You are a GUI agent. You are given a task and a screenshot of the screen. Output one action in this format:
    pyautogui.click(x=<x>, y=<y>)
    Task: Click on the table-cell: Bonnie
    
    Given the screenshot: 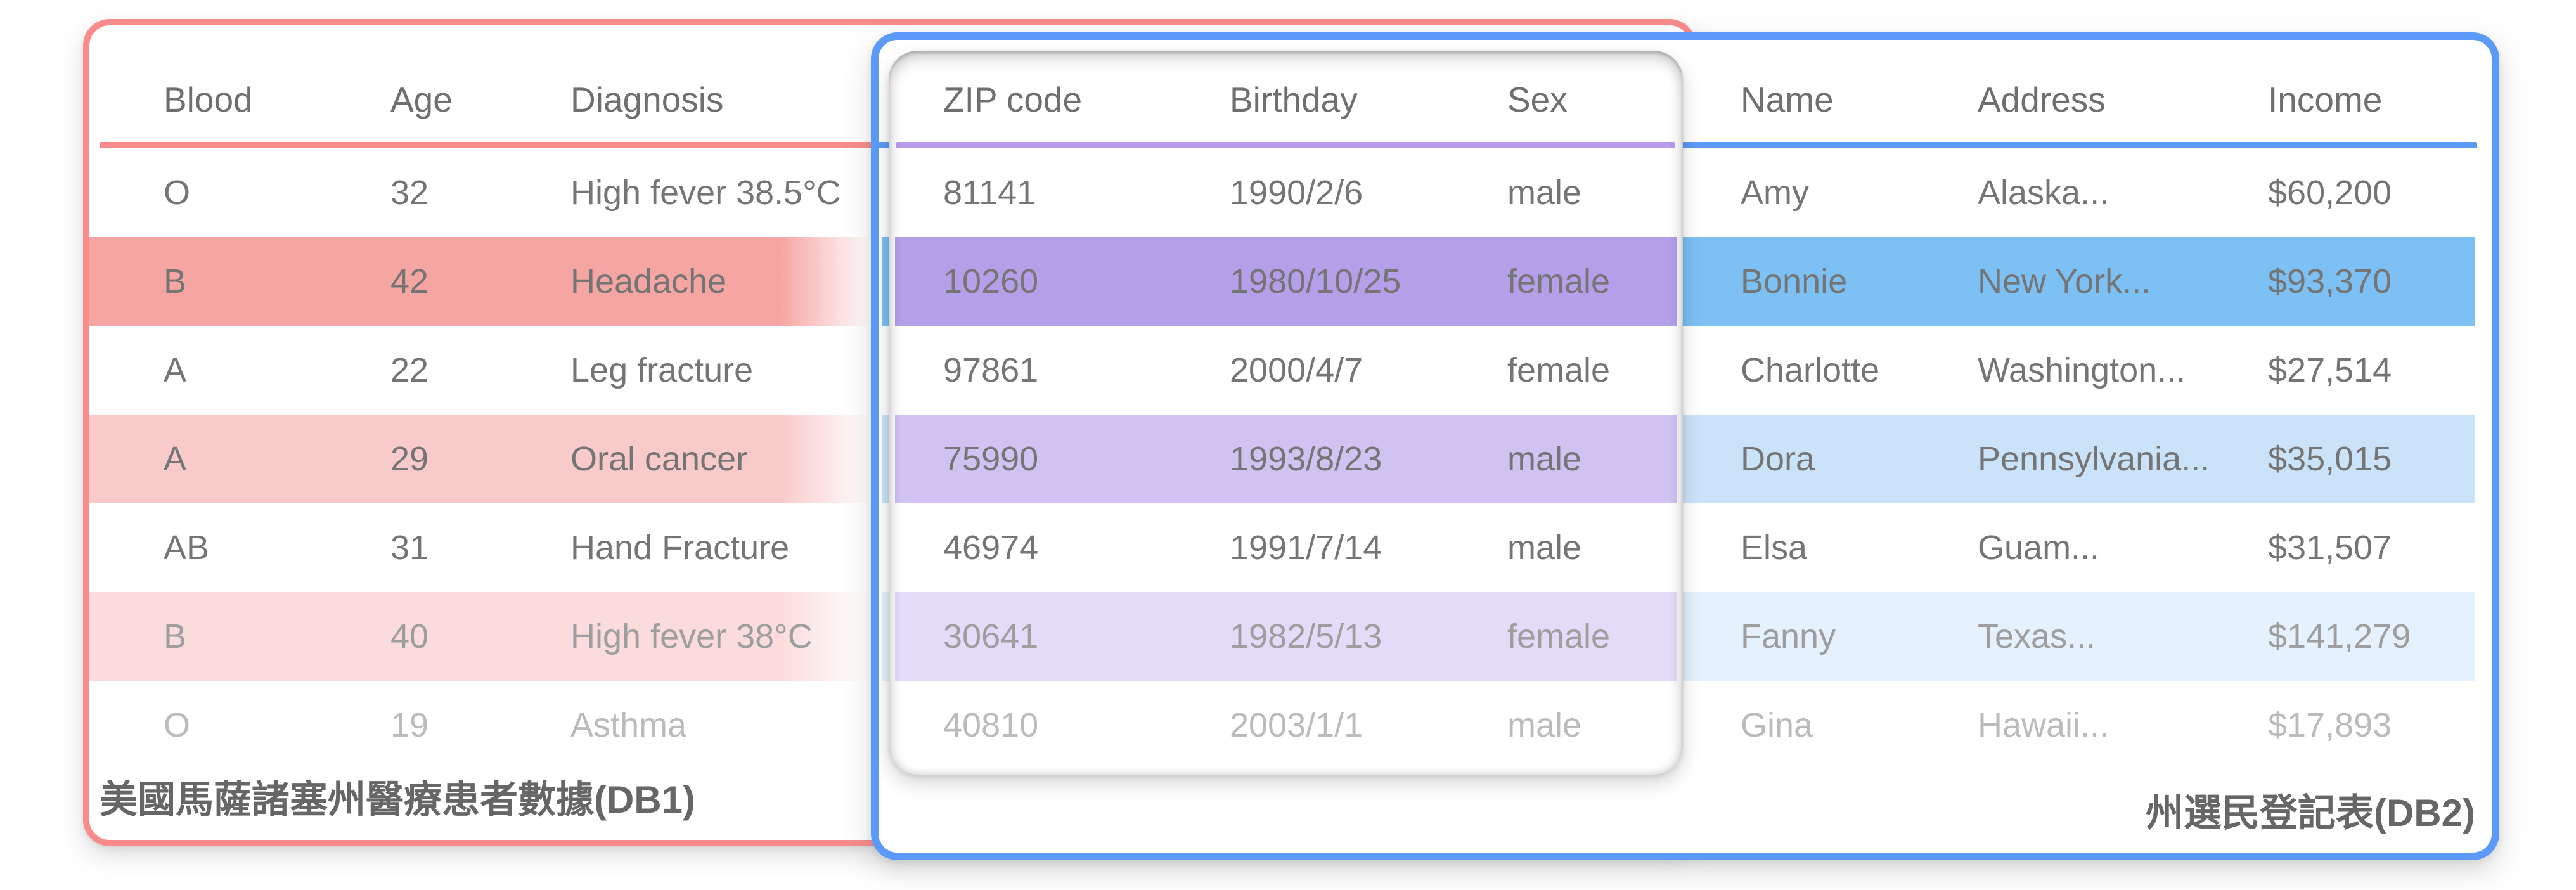 What is the action you would take?
    pyautogui.click(x=1794, y=281)
    